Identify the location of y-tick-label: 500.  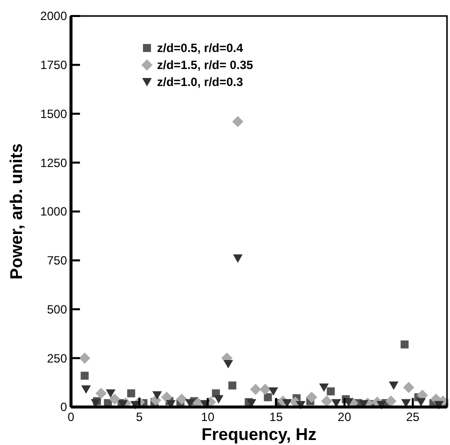
(57, 309).